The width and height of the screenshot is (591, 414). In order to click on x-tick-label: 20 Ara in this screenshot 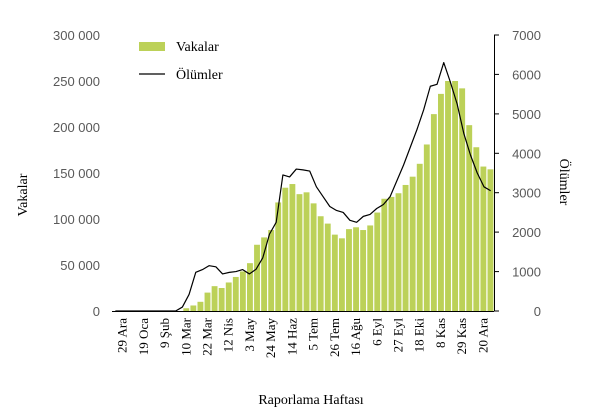, I will do `click(482, 335)`.